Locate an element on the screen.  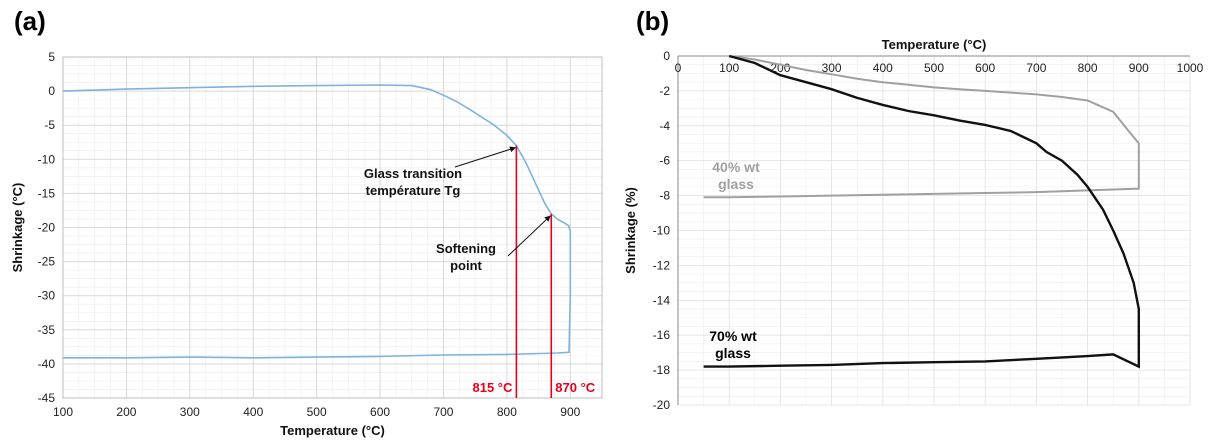
y-tick-label: -30 is located at coordinates (47, 296).